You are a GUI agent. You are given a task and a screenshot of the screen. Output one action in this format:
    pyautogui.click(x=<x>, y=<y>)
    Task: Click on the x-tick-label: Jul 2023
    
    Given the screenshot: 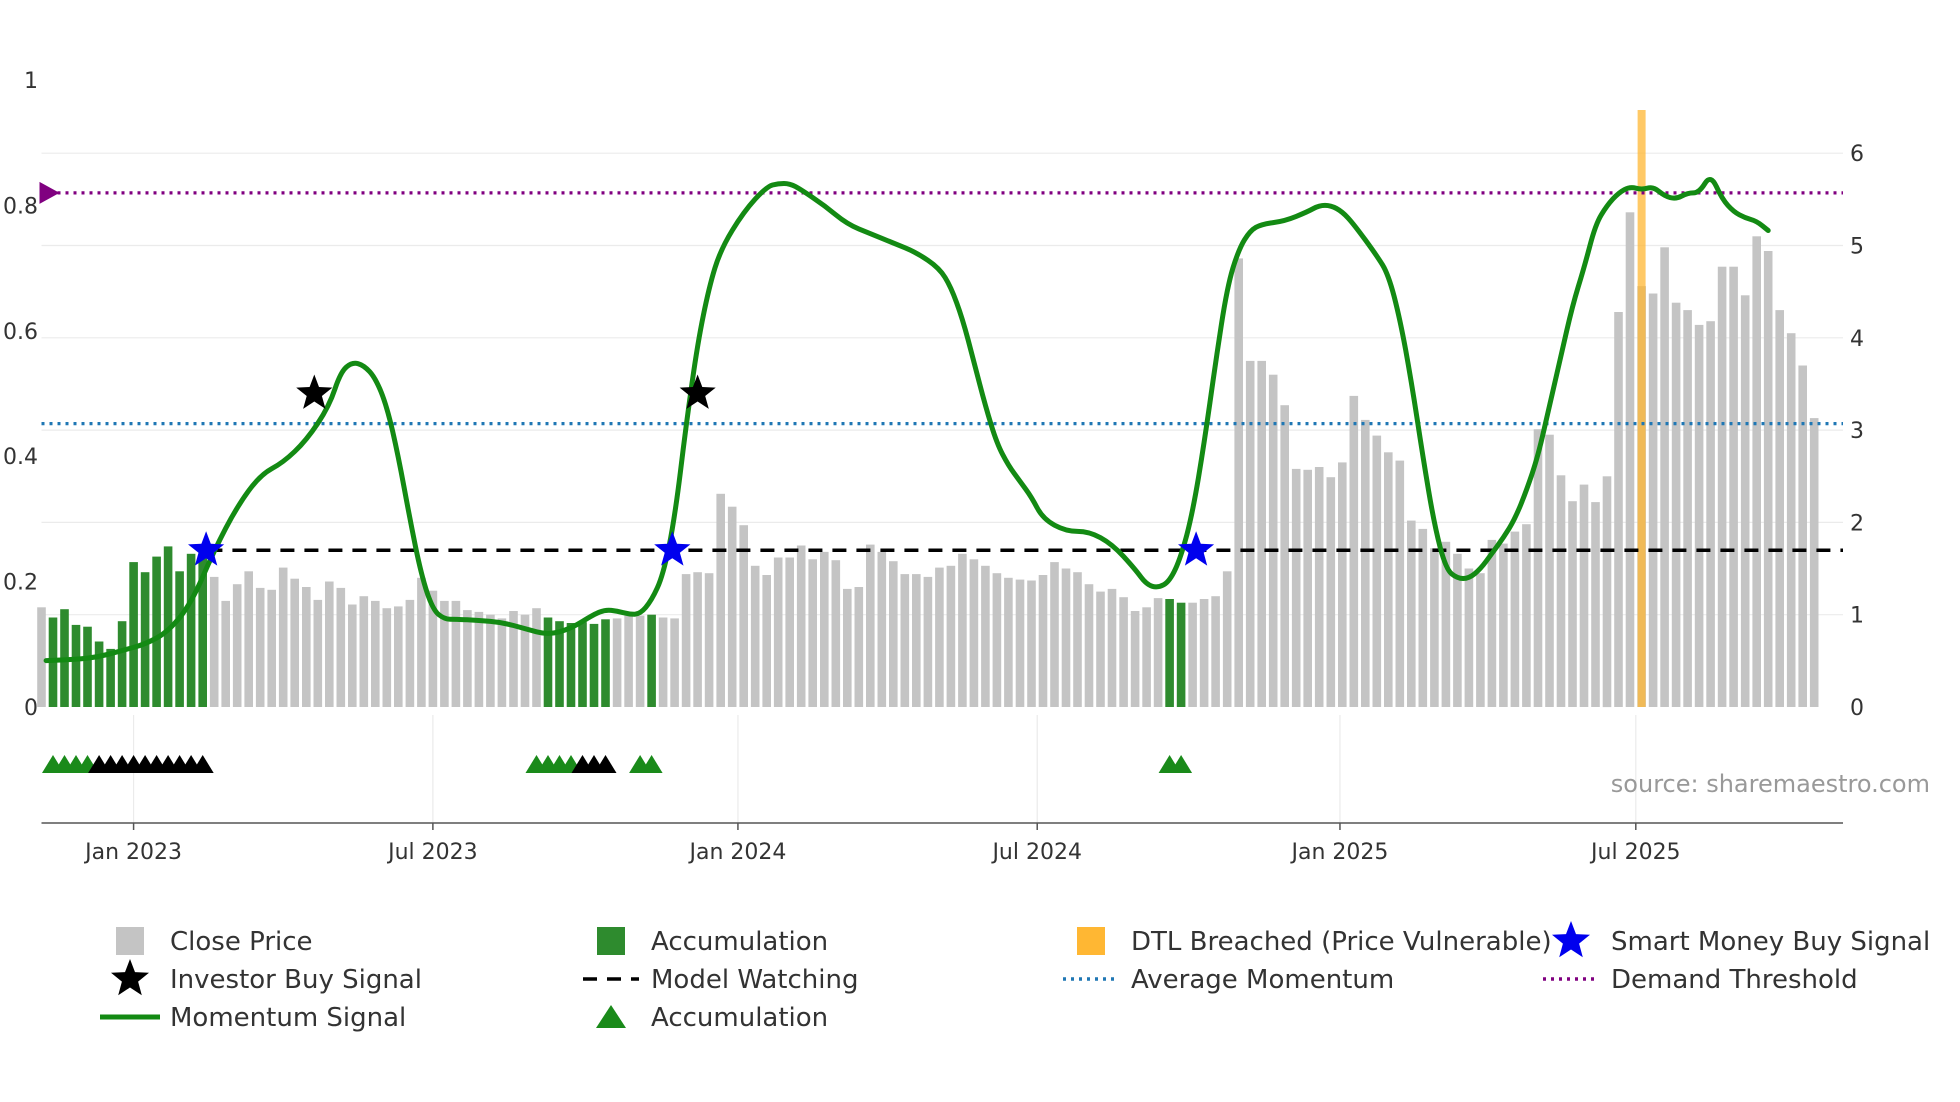 What is the action you would take?
    pyautogui.click(x=432, y=852)
    